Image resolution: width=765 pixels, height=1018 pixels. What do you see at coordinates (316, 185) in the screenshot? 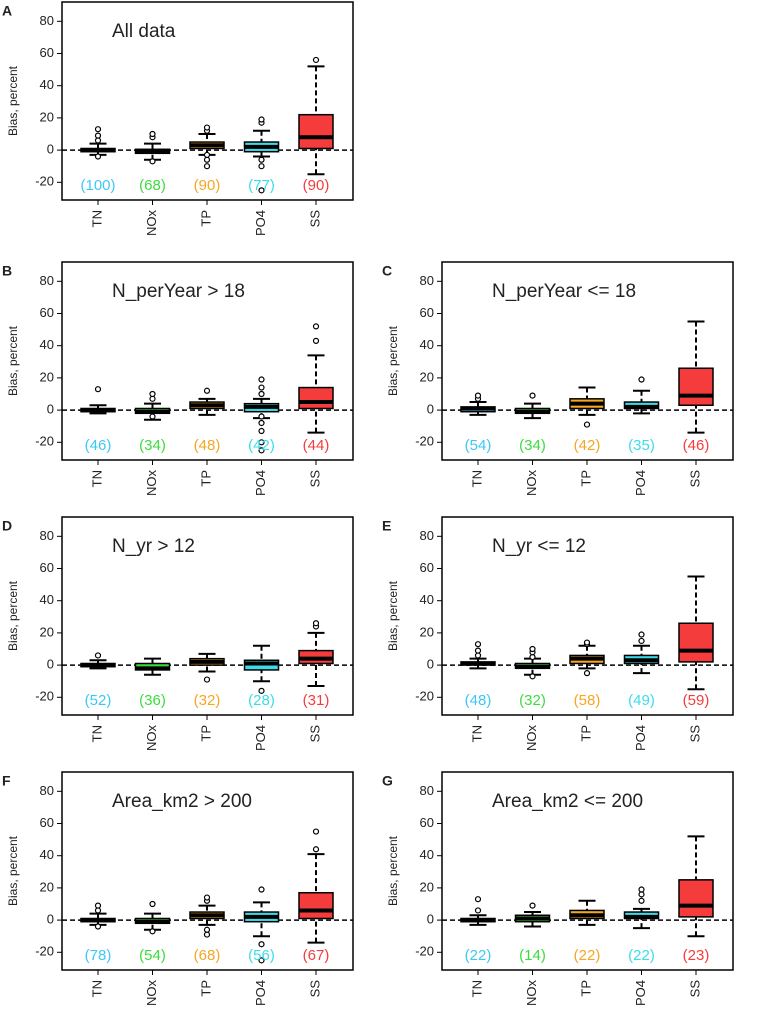
I see `count-label: (90)` at bounding box center [316, 185].